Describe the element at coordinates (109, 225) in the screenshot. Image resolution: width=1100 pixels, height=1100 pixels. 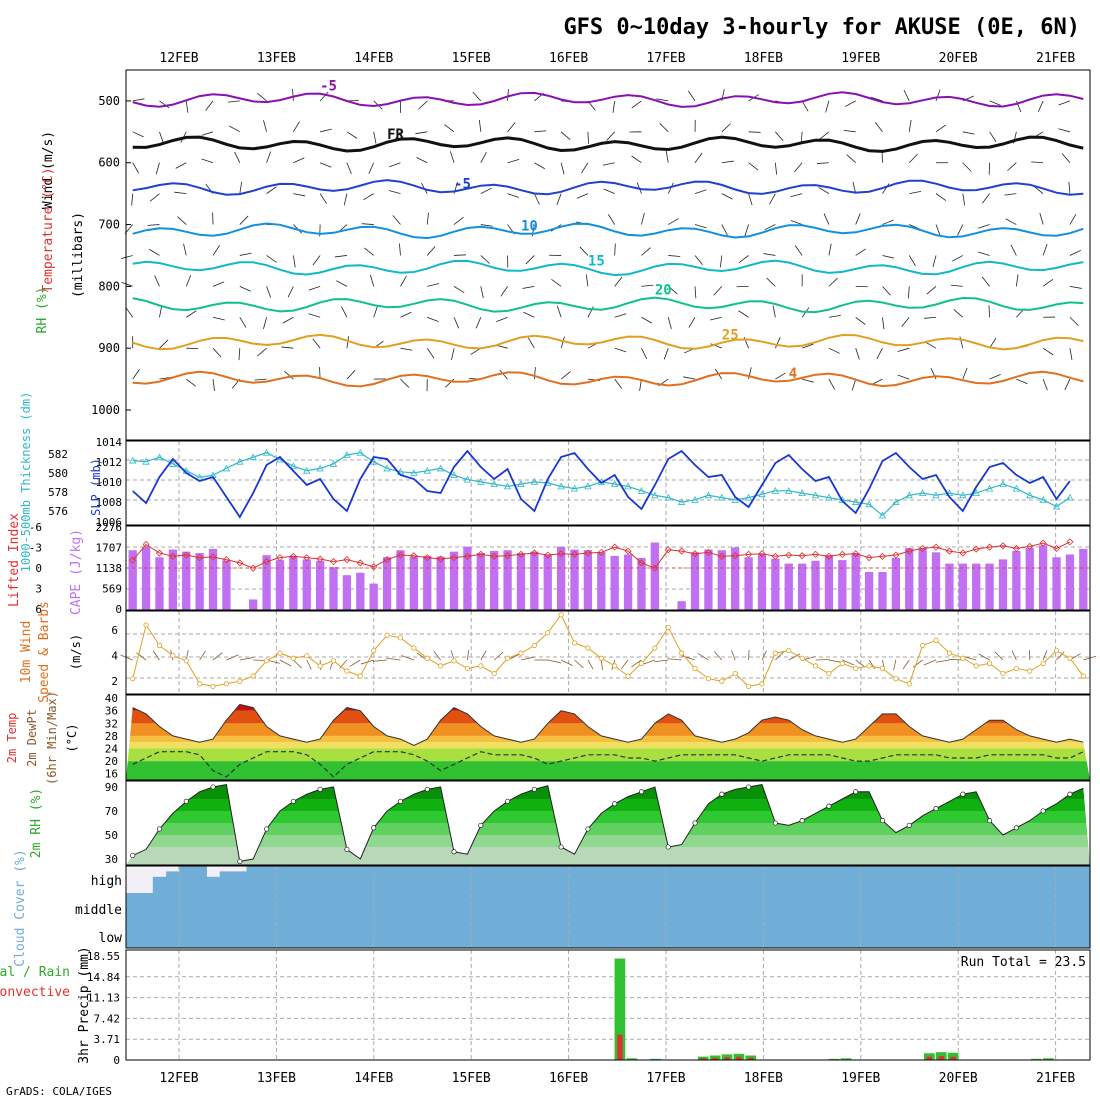
I see `pressure-tick: 700` at that location.